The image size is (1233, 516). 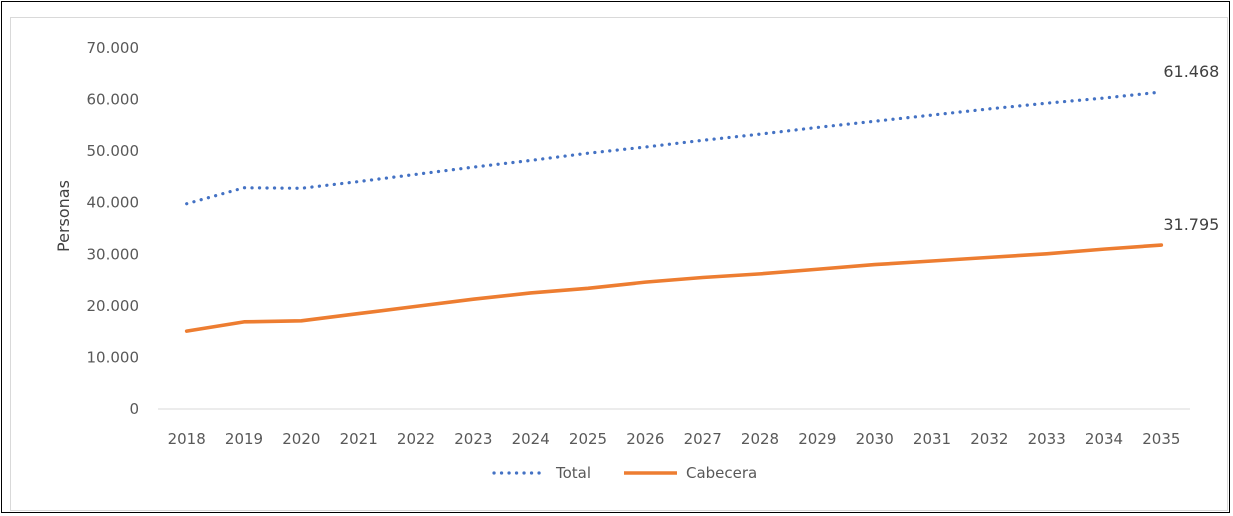 I want to click on y-tick-label: 60.000, so click(x=113, y=100).